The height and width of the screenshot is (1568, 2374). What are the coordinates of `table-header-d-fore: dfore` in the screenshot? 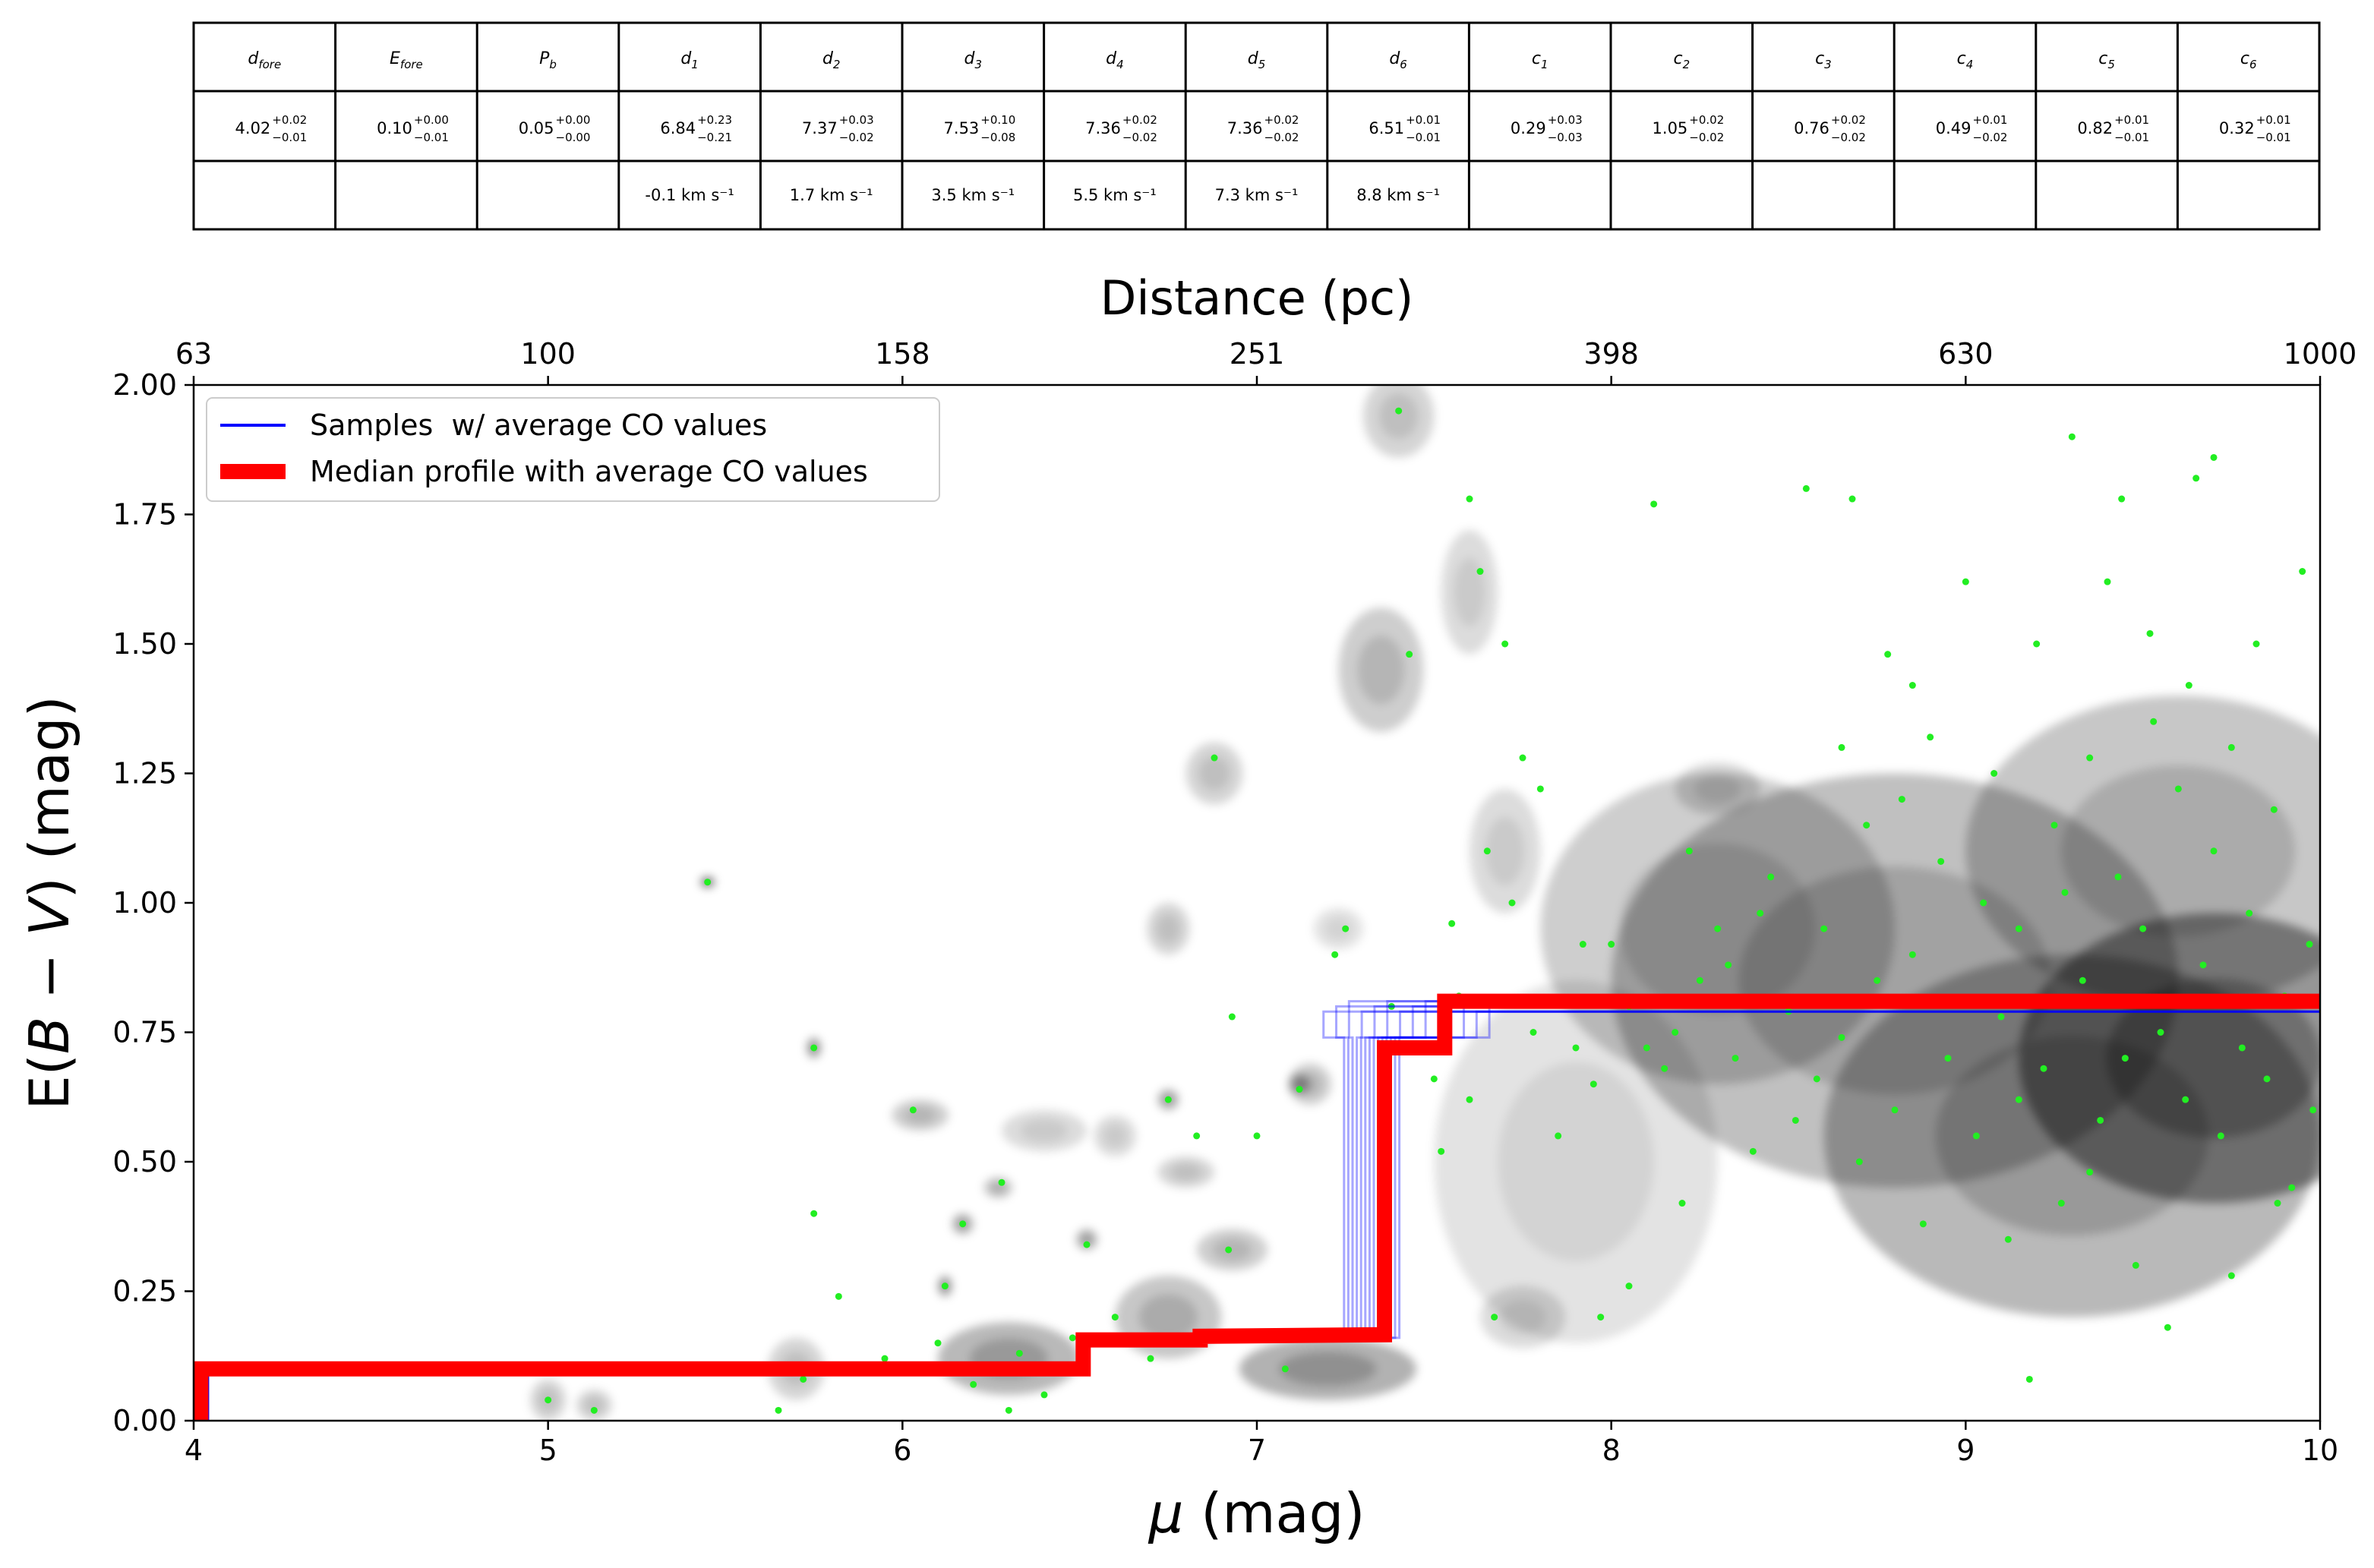 It's located at (264, 60).